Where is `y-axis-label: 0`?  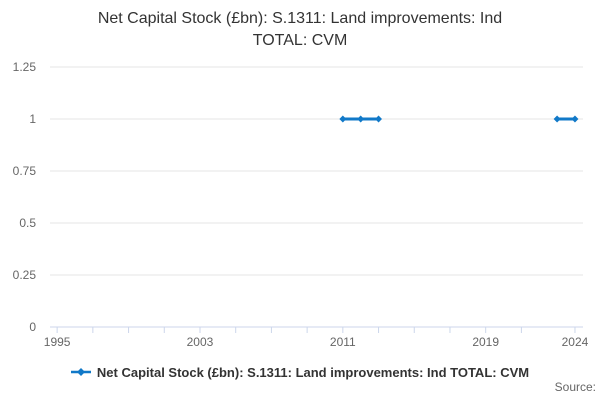
y-axis-label: 0 is located at coordinates (32, 327).